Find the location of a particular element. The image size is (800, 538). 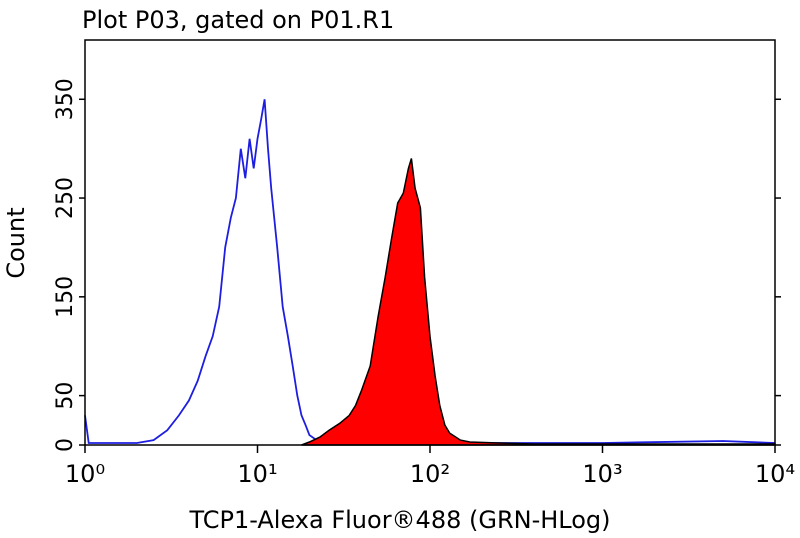

chart-title: Plot P03, gated on P01.R1 is located at coordinates (238, 20).